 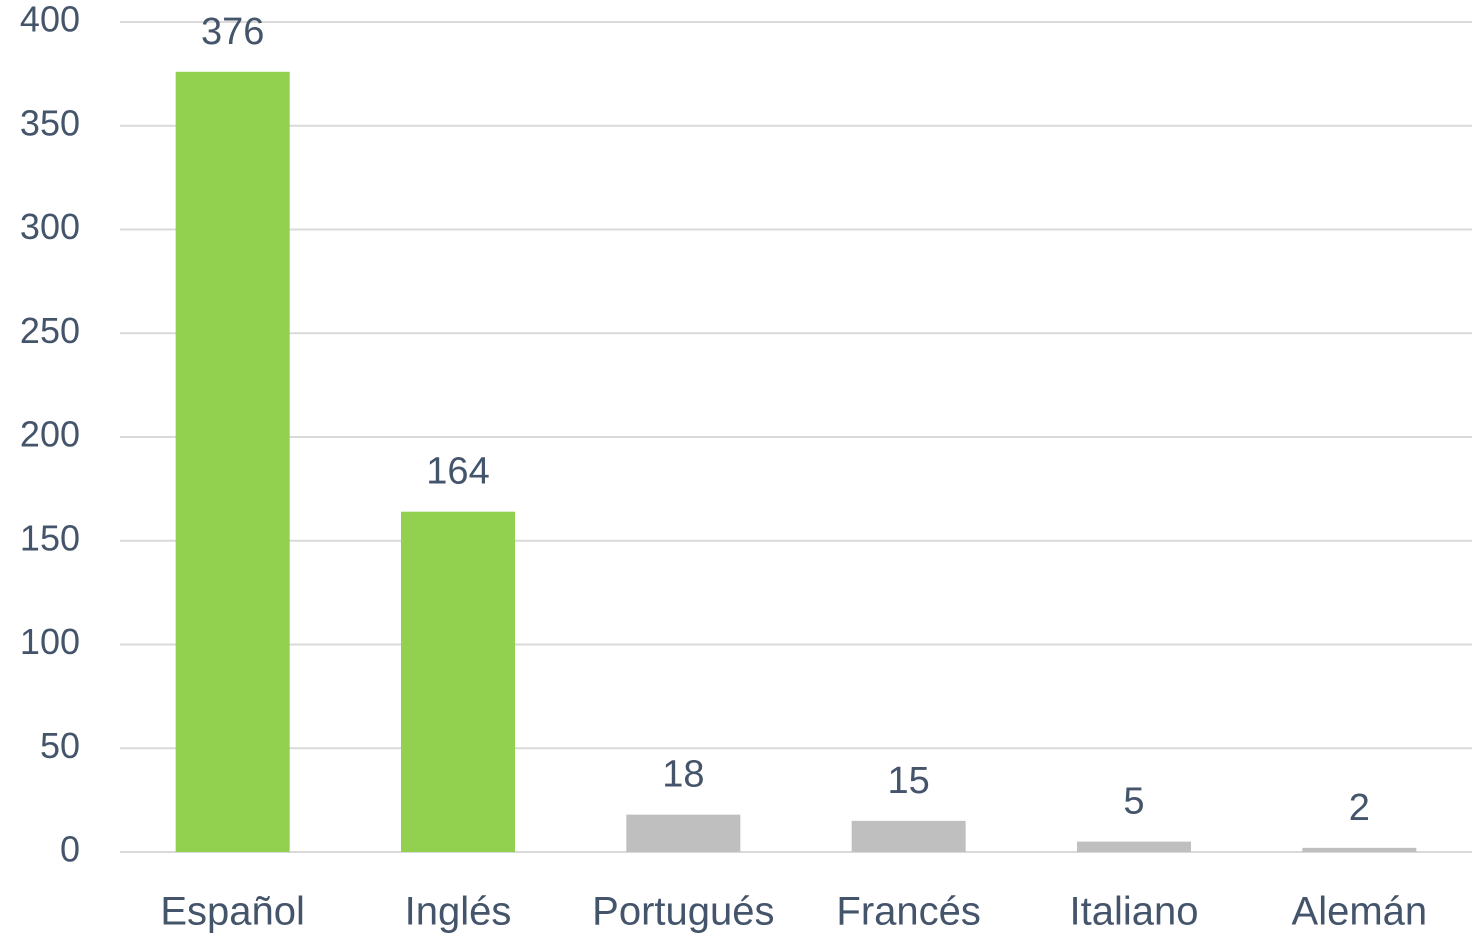 I want to click on x-tick-label: Italiano, so click(x=1134, y=912).